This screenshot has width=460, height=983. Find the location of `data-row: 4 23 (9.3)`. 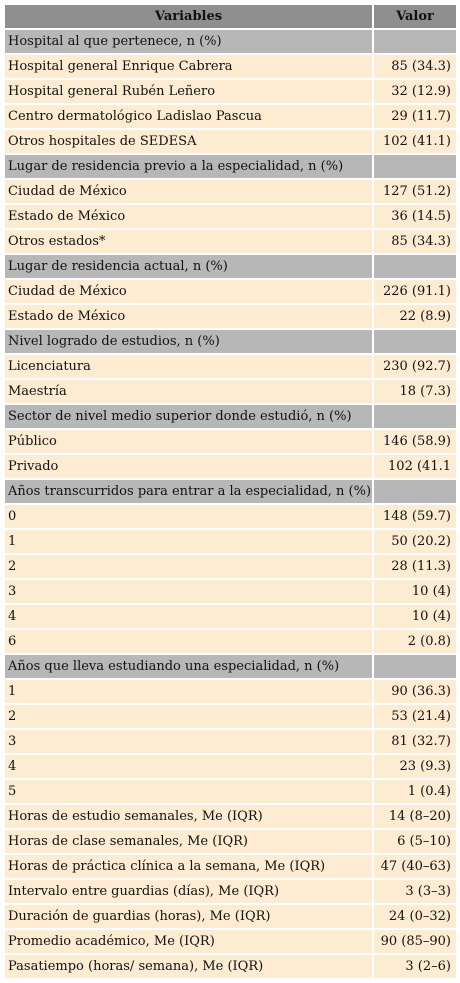

data-row: 4 23 (9.3) is located at coordinates (230, 766).